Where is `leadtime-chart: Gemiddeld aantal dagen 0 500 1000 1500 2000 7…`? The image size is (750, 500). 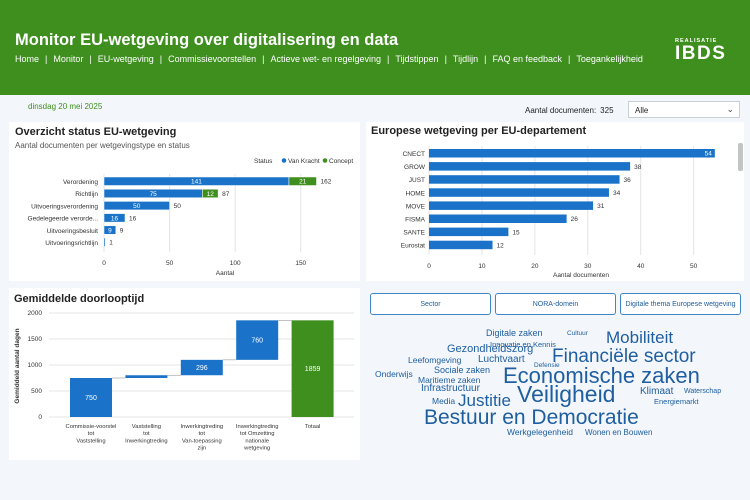 leadtime-chart: Gemiddeld aantal dagen 0 500 1000 1500 2000 7… is located at coordinates (184, 381).